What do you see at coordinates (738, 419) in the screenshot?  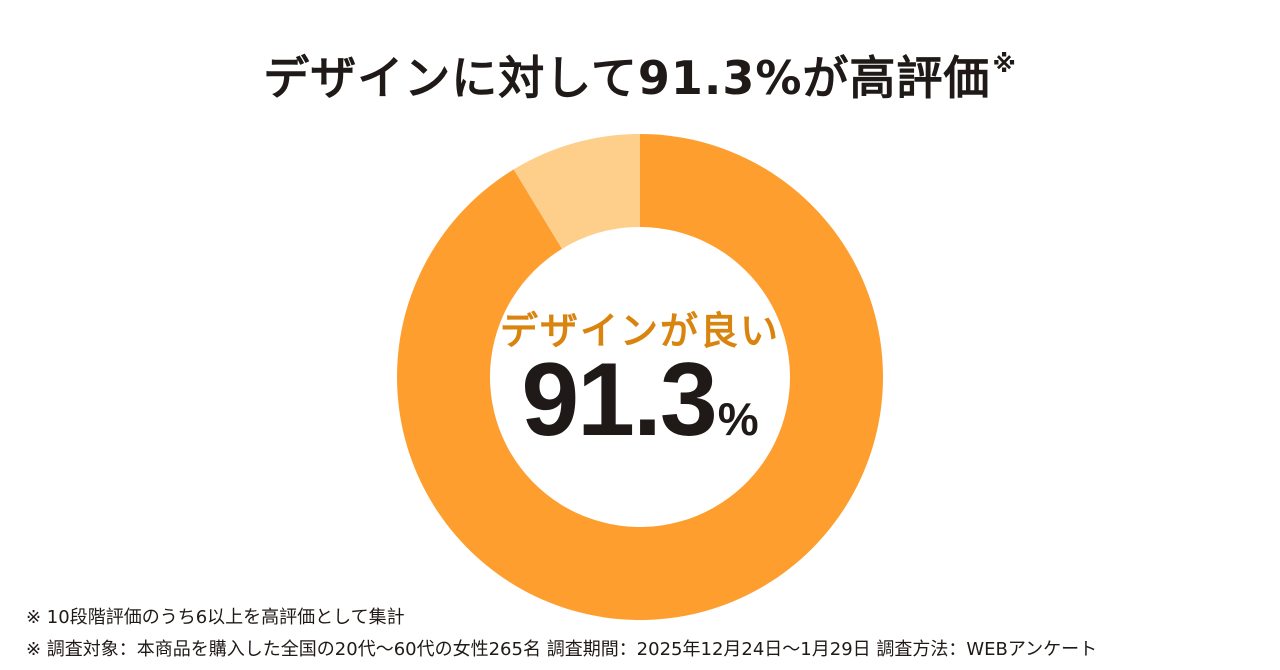 I see `center-value-unit: %` at bounding box center [738, 419].